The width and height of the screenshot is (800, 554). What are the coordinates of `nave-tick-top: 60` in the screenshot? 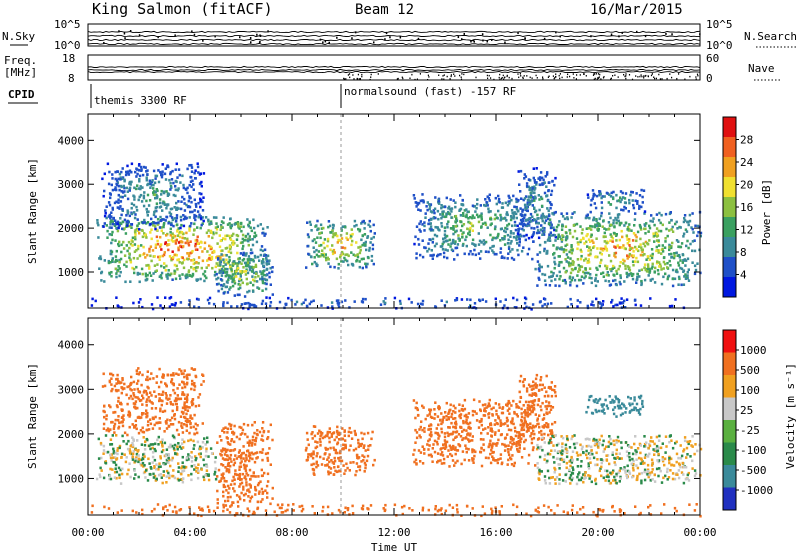 It's located at (712, 58).